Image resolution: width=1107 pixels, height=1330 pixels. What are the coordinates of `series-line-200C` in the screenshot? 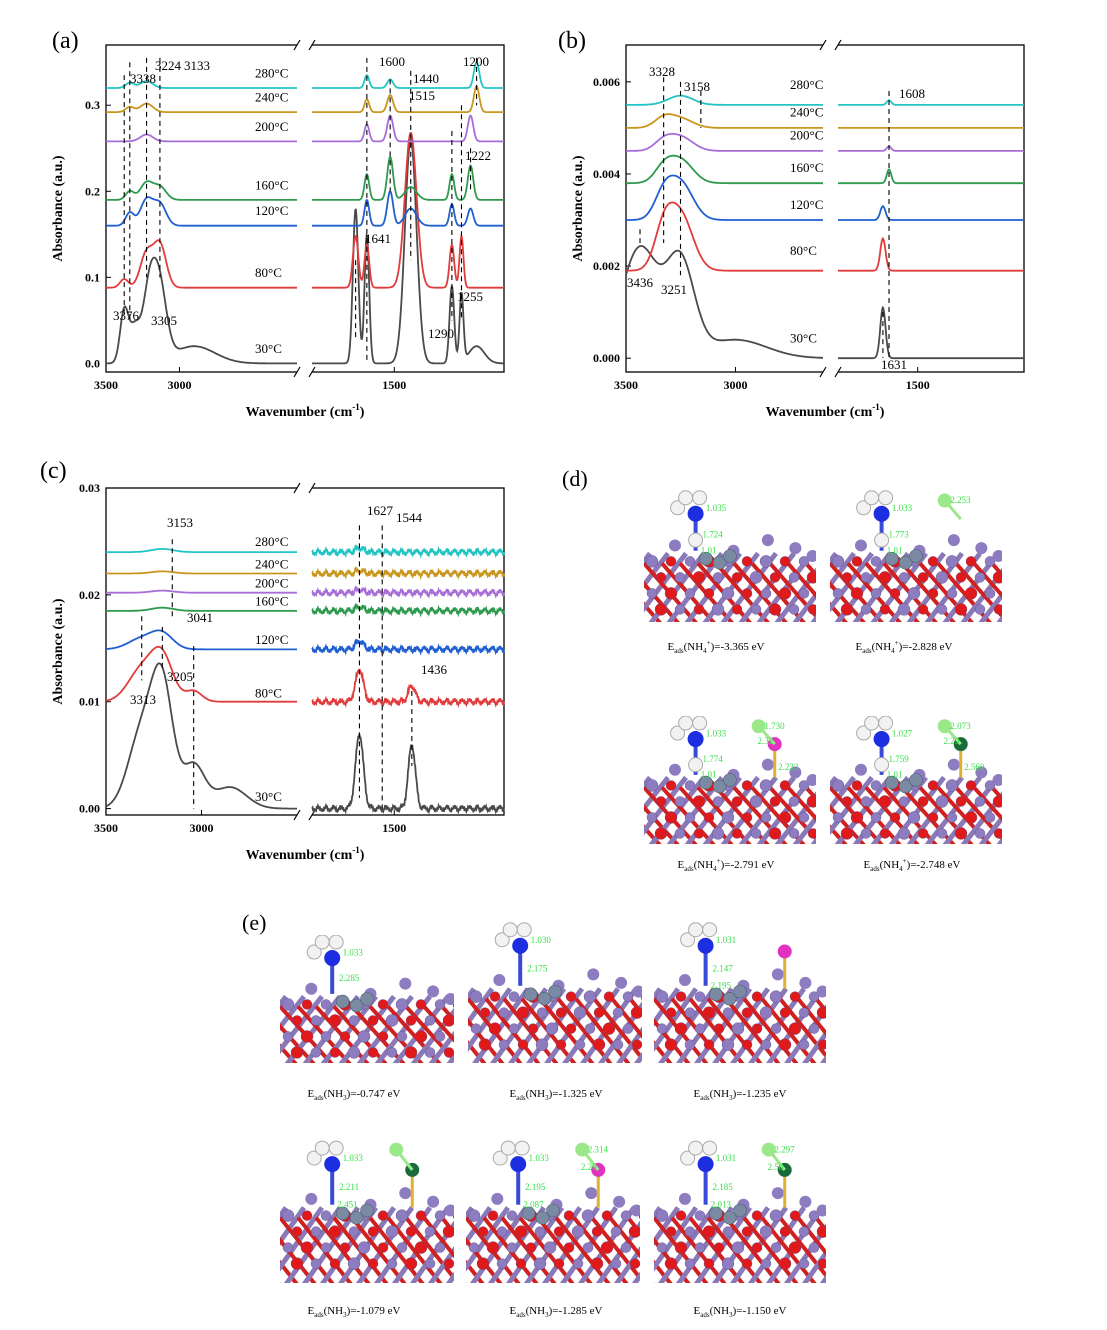 It's located at (408, 592).